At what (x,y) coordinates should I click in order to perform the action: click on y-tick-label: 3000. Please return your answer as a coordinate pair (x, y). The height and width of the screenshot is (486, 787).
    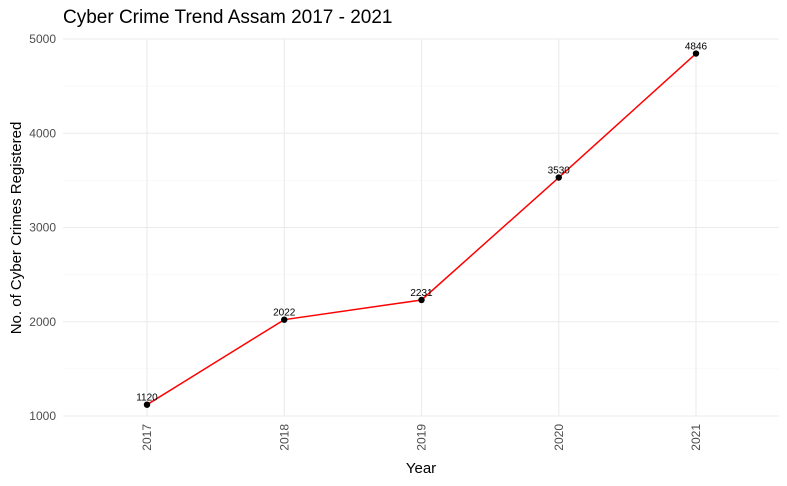
    Looking at the image, I should click on (42, 228).